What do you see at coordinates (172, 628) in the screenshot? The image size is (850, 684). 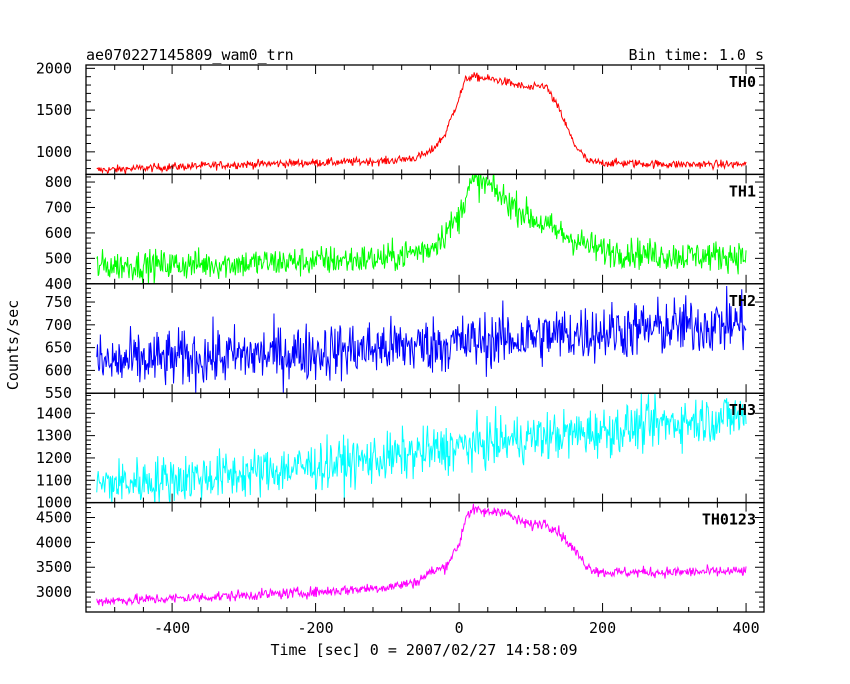 I see `x-tick-label: -400` at bounding box center [172, 628].